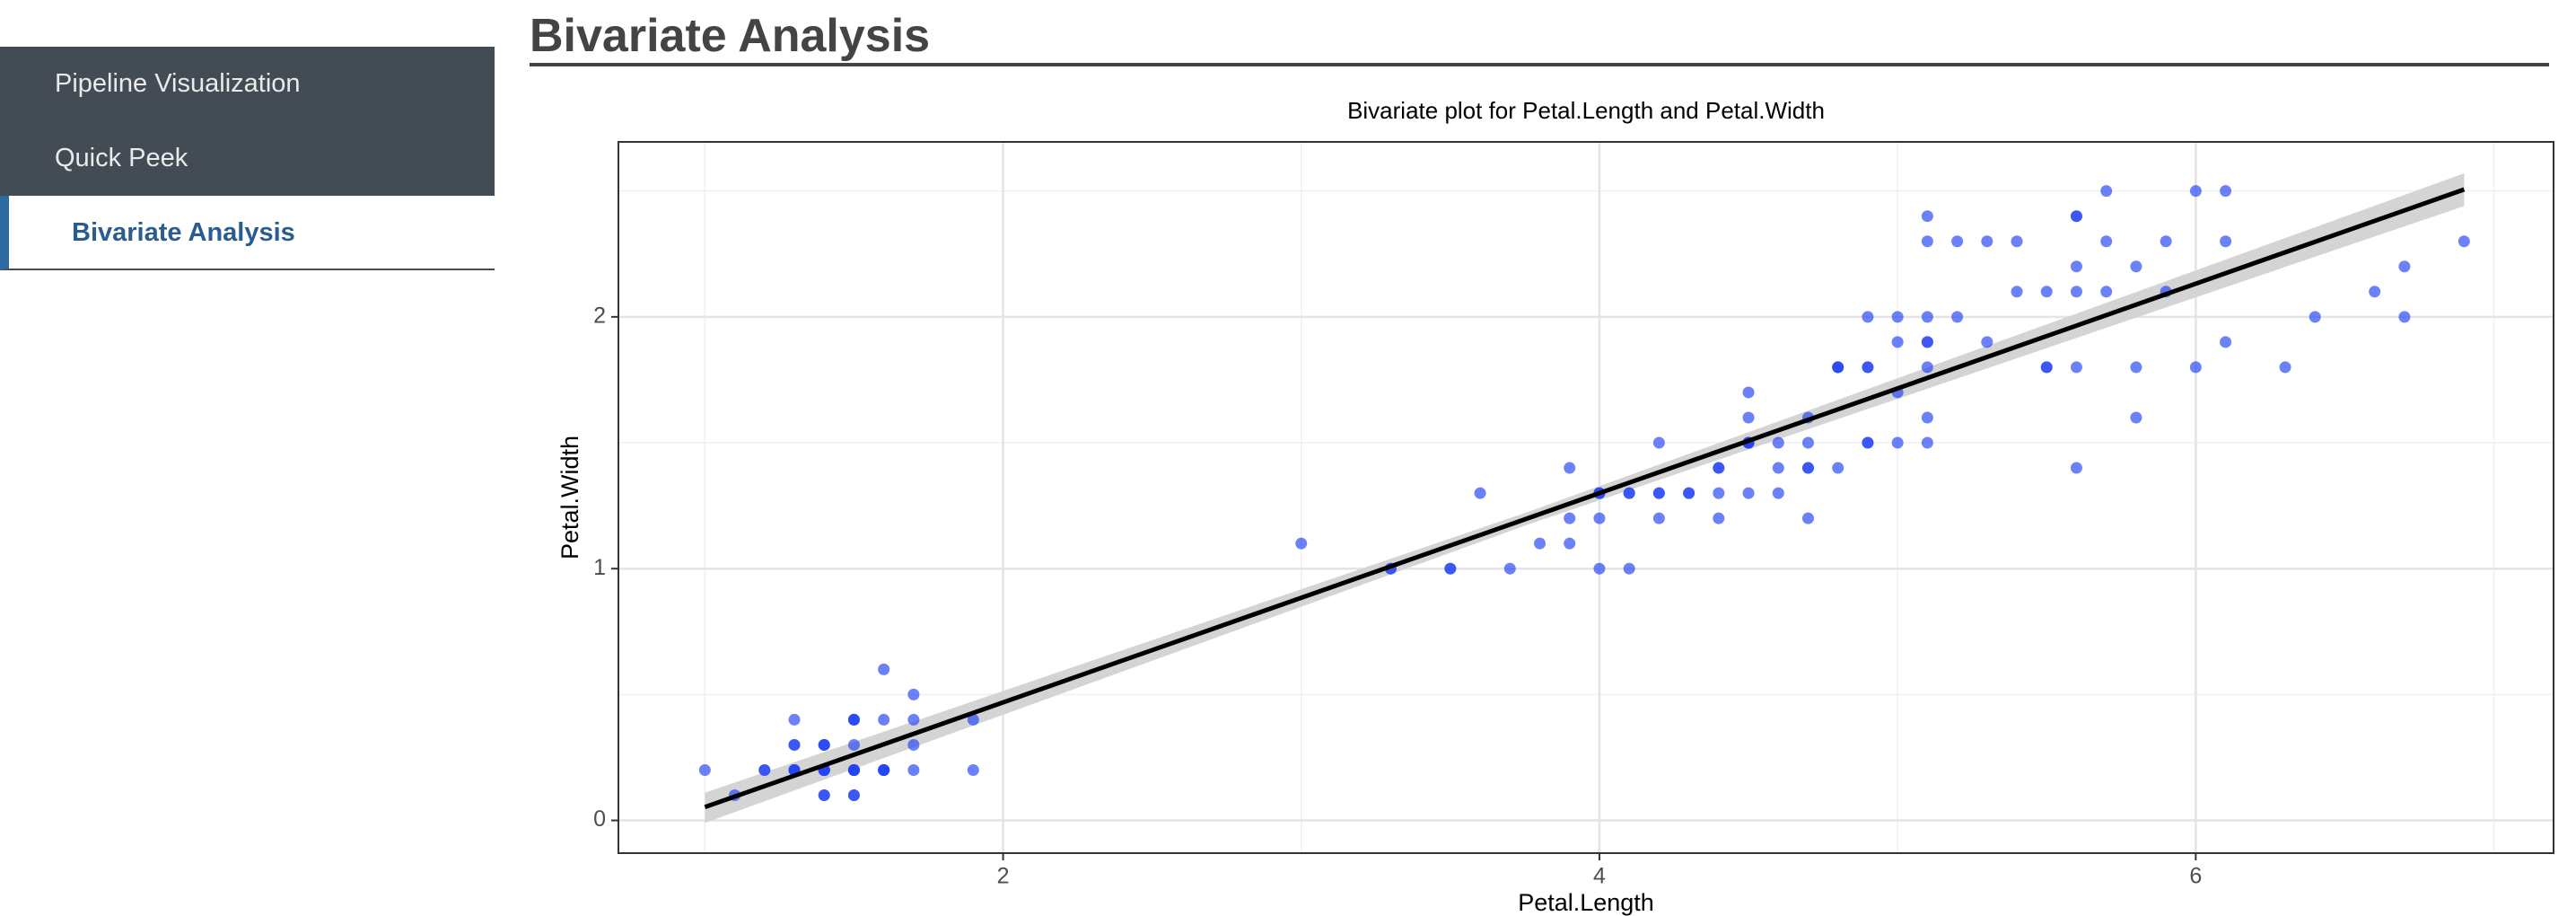 The image size is (2576, 916). What do you see at coordinates (599, 316) in the screenshot?
I see `y-tick-label: 2` at bounding box center [599, 316].